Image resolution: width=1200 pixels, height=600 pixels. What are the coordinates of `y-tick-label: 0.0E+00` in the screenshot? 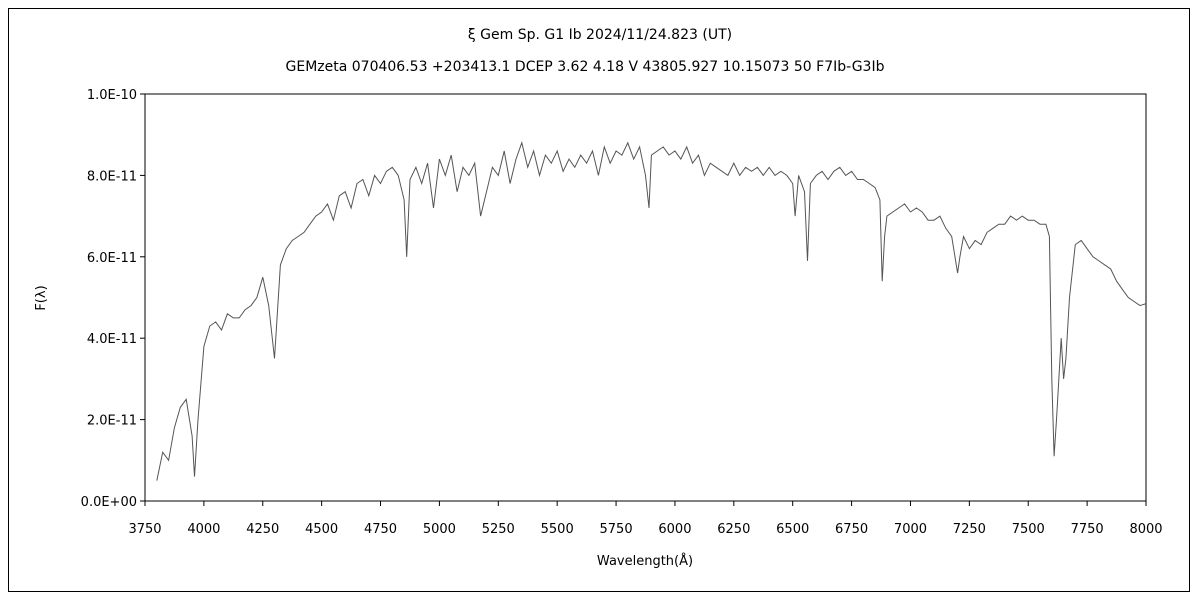 It's located at (109, 502).